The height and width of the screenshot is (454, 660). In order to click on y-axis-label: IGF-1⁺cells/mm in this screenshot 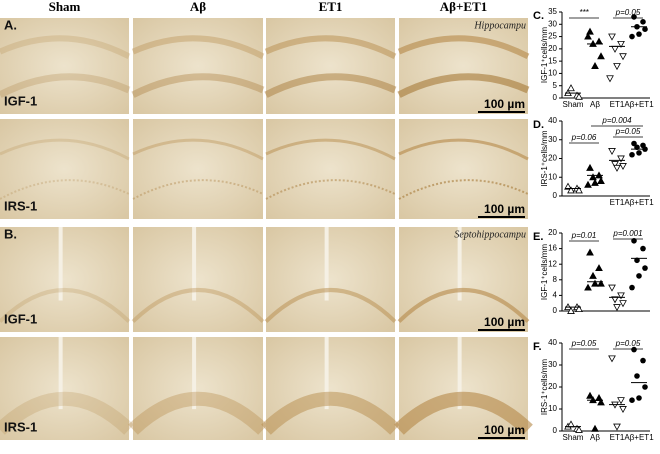, I will do `click(544, 55)`.